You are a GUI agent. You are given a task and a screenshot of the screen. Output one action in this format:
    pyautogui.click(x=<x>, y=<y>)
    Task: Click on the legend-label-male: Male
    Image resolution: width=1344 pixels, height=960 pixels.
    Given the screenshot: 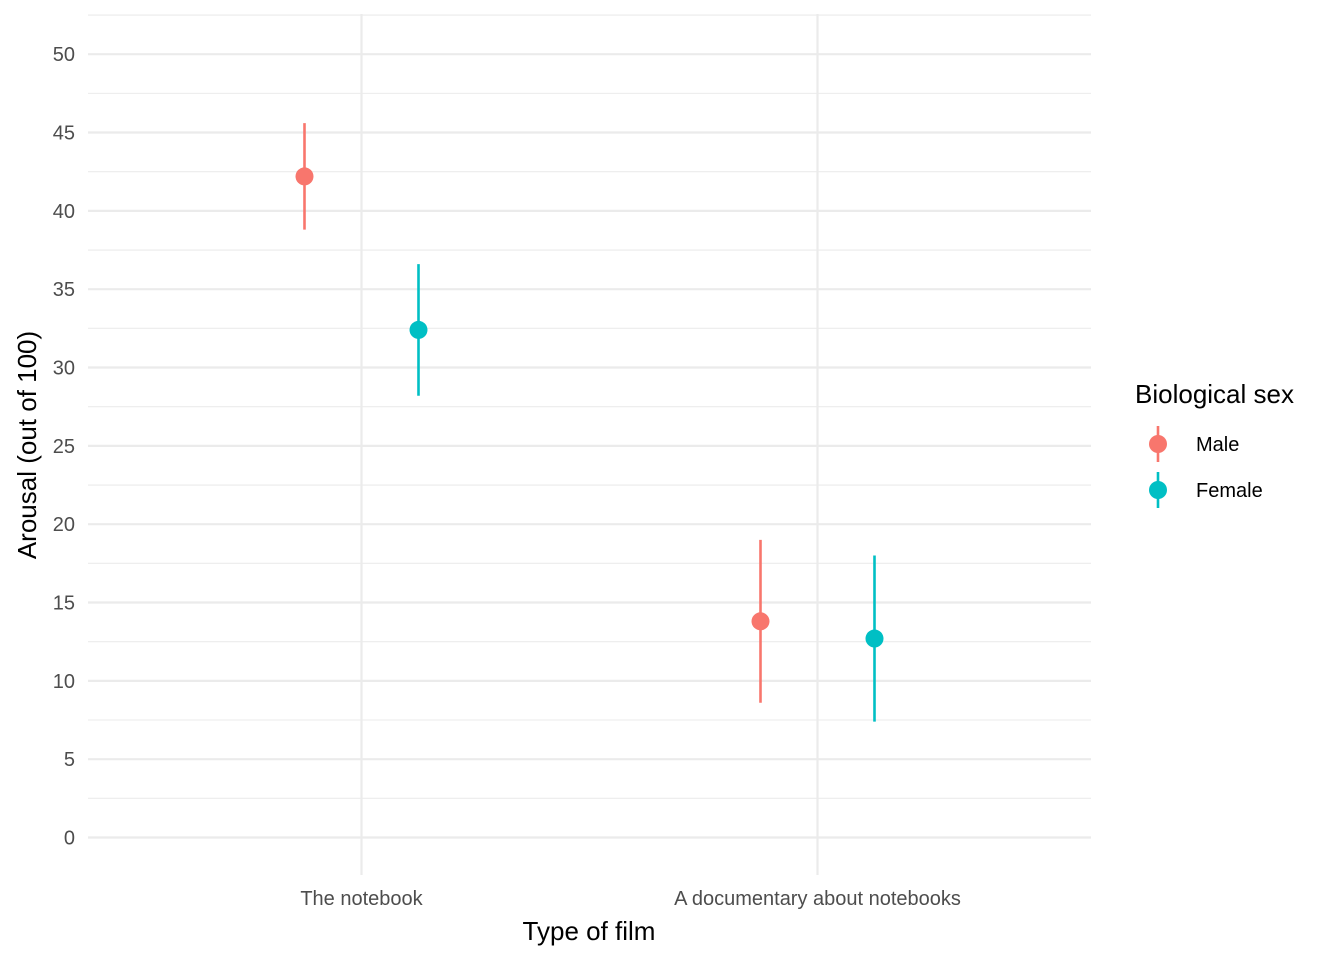 What is the action you would take?
    pyautogui.click(x=1217, y=445)
    